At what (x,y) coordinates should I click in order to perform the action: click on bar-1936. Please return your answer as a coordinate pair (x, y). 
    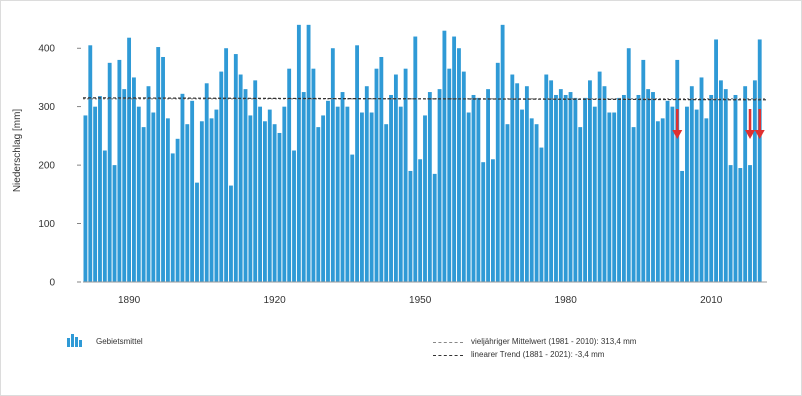
    Looking at the image, I should click on (352, 218).